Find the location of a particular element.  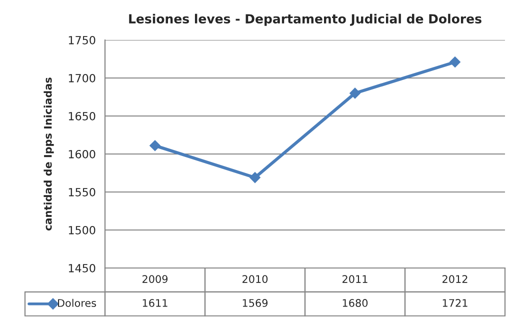

chart-title: Lesiones leves - Departamento Judicial de Dolores is located at coordinates (305, 20).